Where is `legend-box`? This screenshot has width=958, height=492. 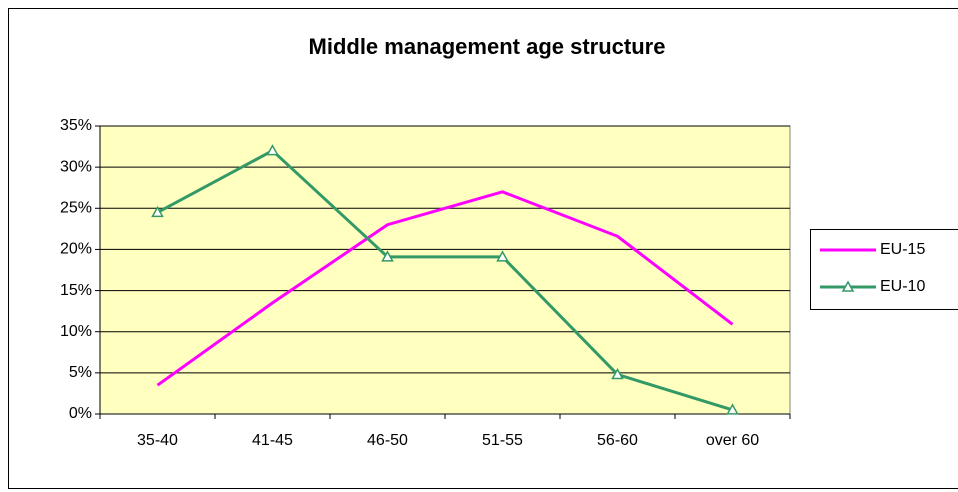 legend-box is located at coordinates (884, 269).